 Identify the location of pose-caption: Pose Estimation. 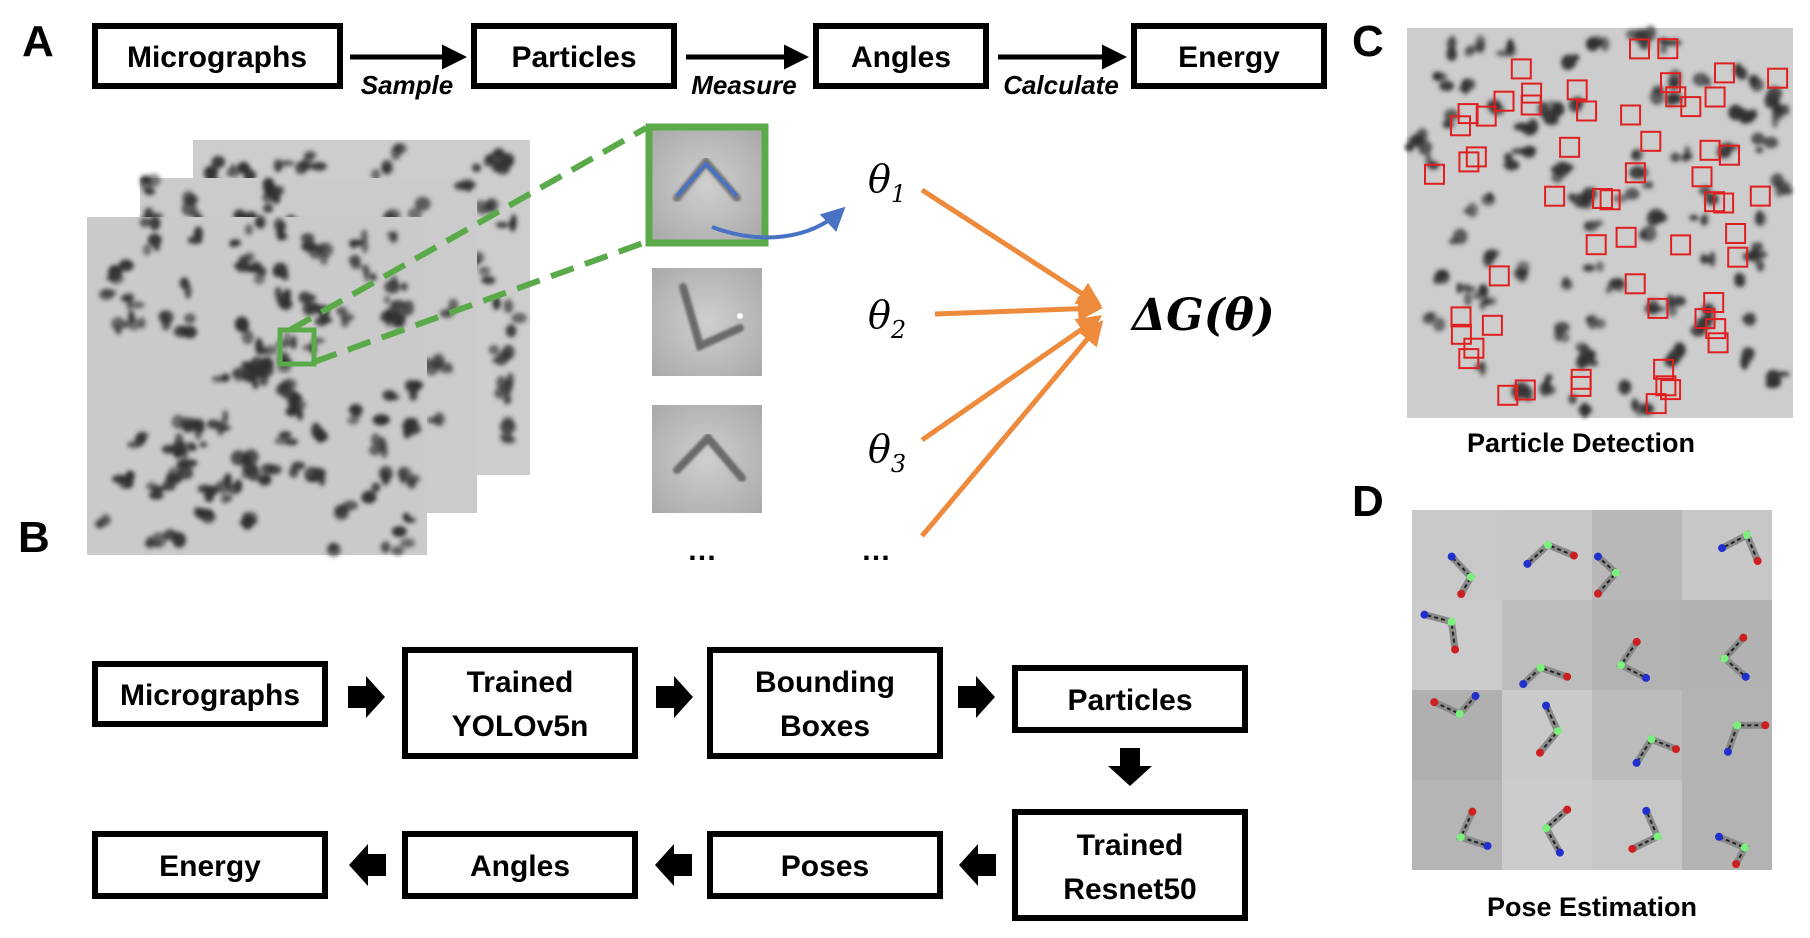
(1592, 907).